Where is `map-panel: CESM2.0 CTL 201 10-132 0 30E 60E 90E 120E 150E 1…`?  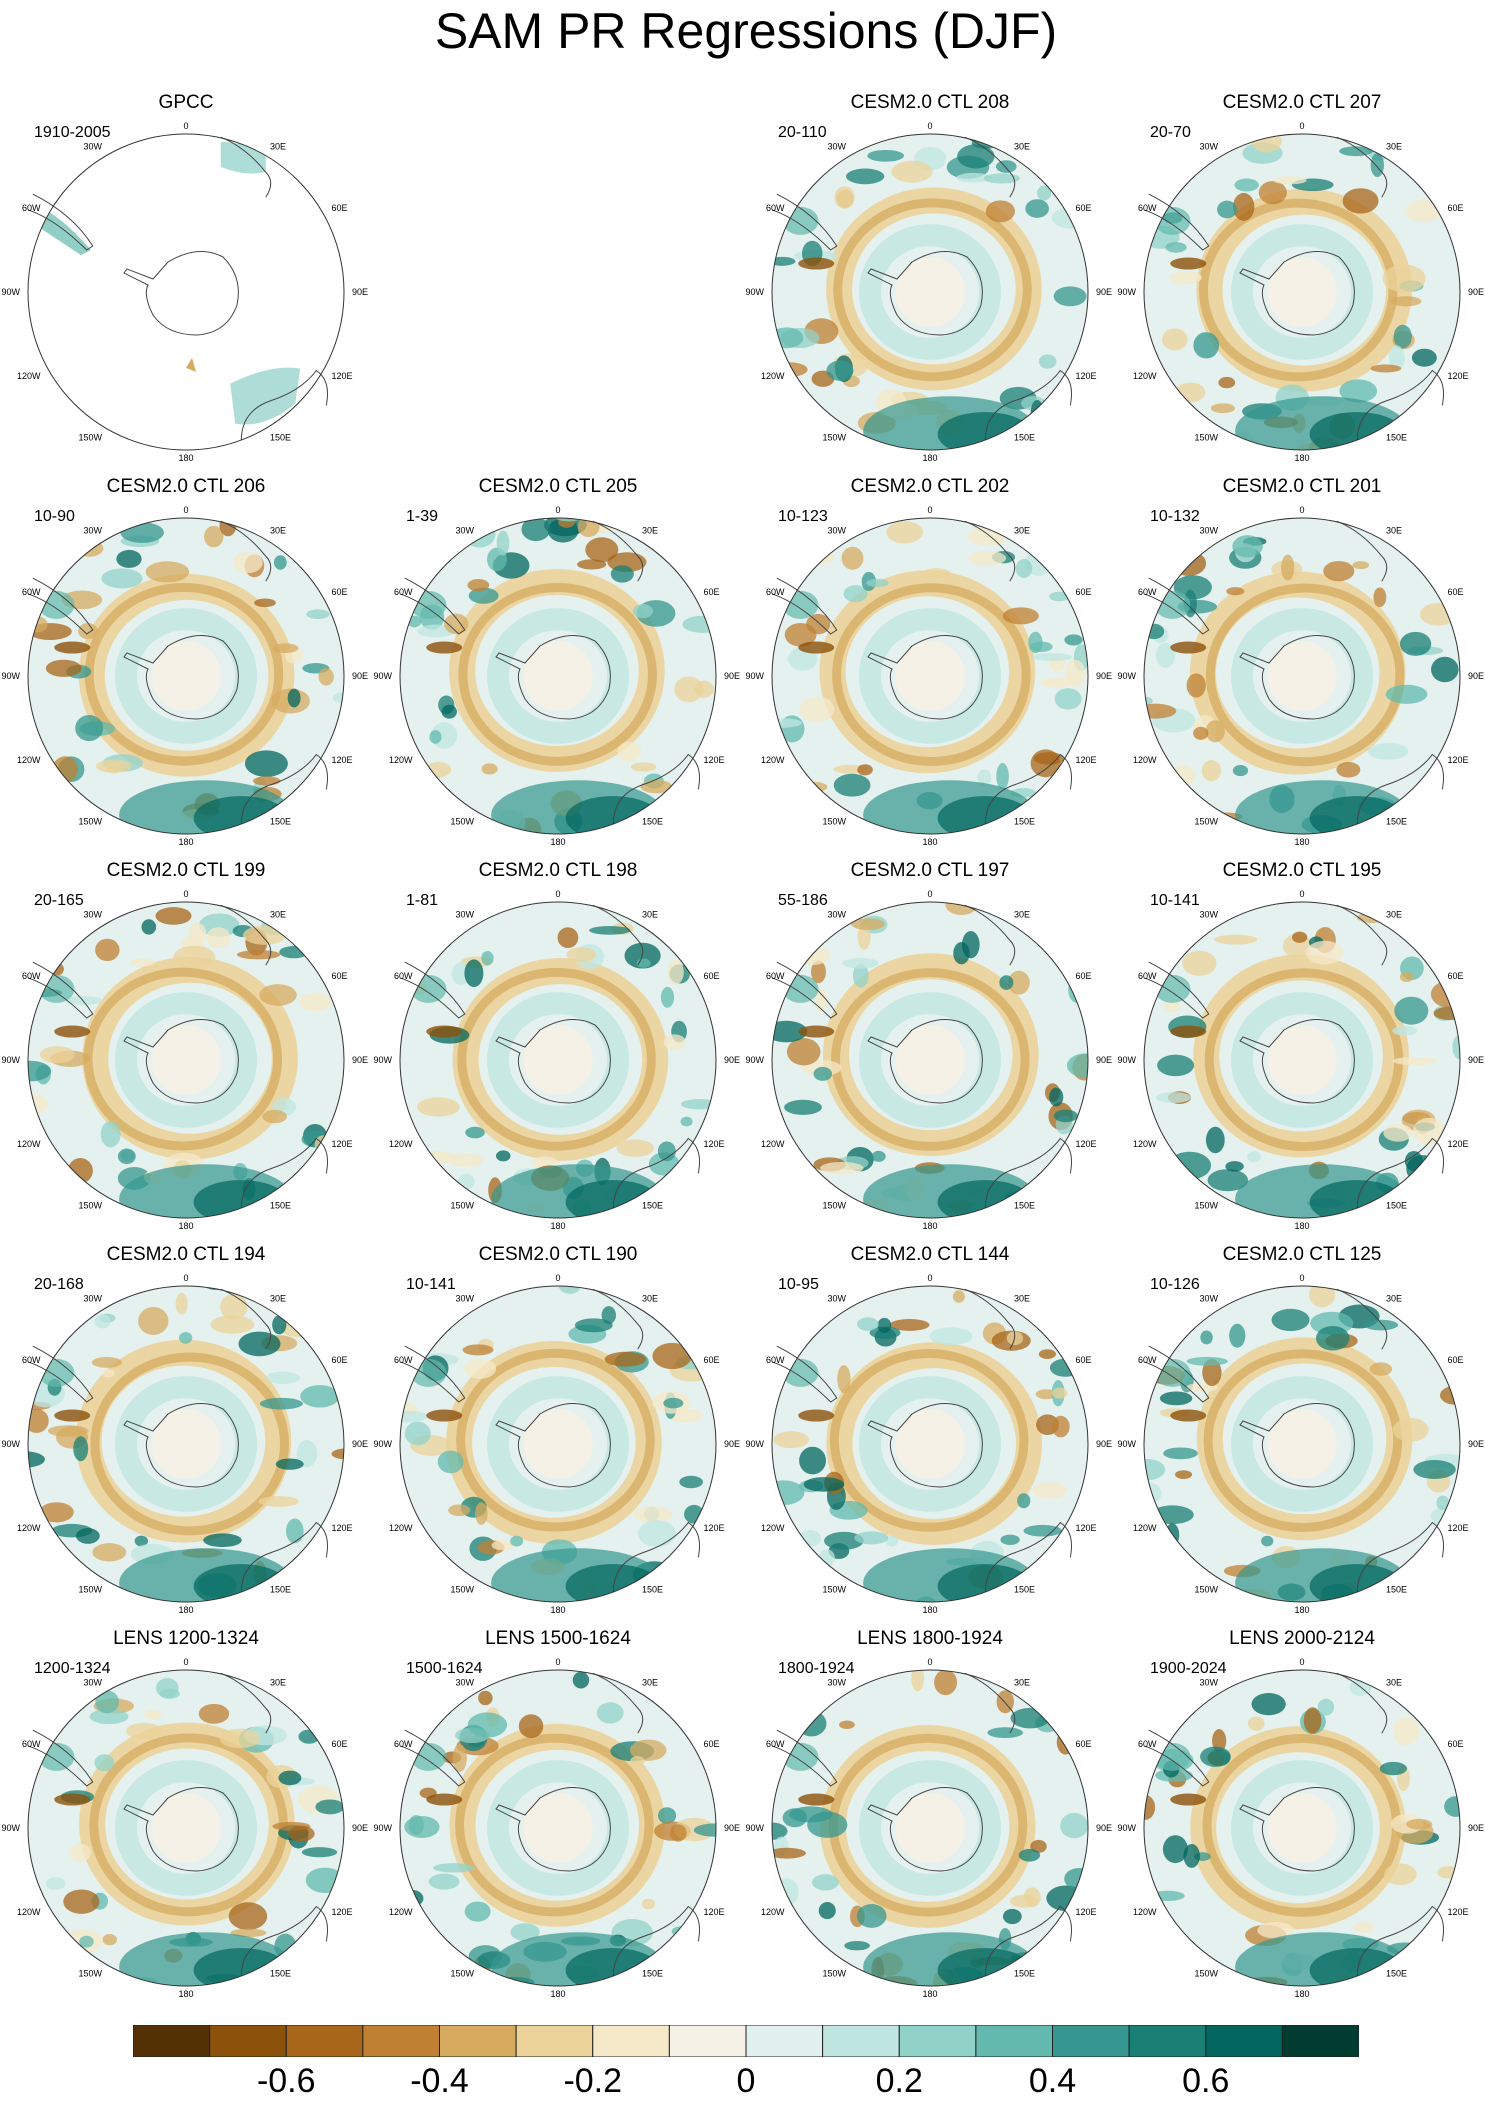
map-panel: CESM2.0 CTL 201 10-132 0 30E 60E 90E 120E 150E 1… is located at coordinates (1302, 615).